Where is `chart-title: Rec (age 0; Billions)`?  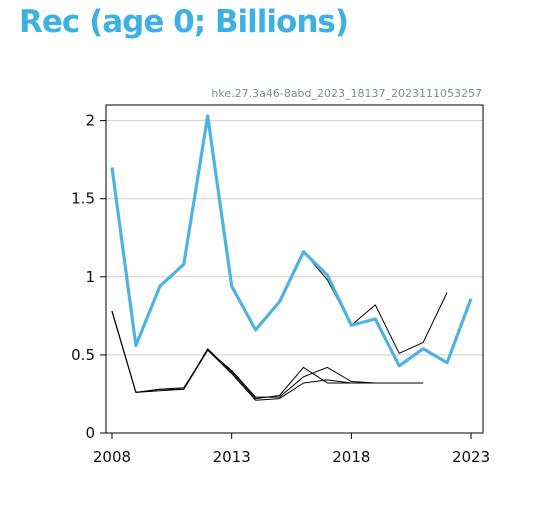 chart-title: Rec (age 0; Billions) is located at coordinates (184, 22).